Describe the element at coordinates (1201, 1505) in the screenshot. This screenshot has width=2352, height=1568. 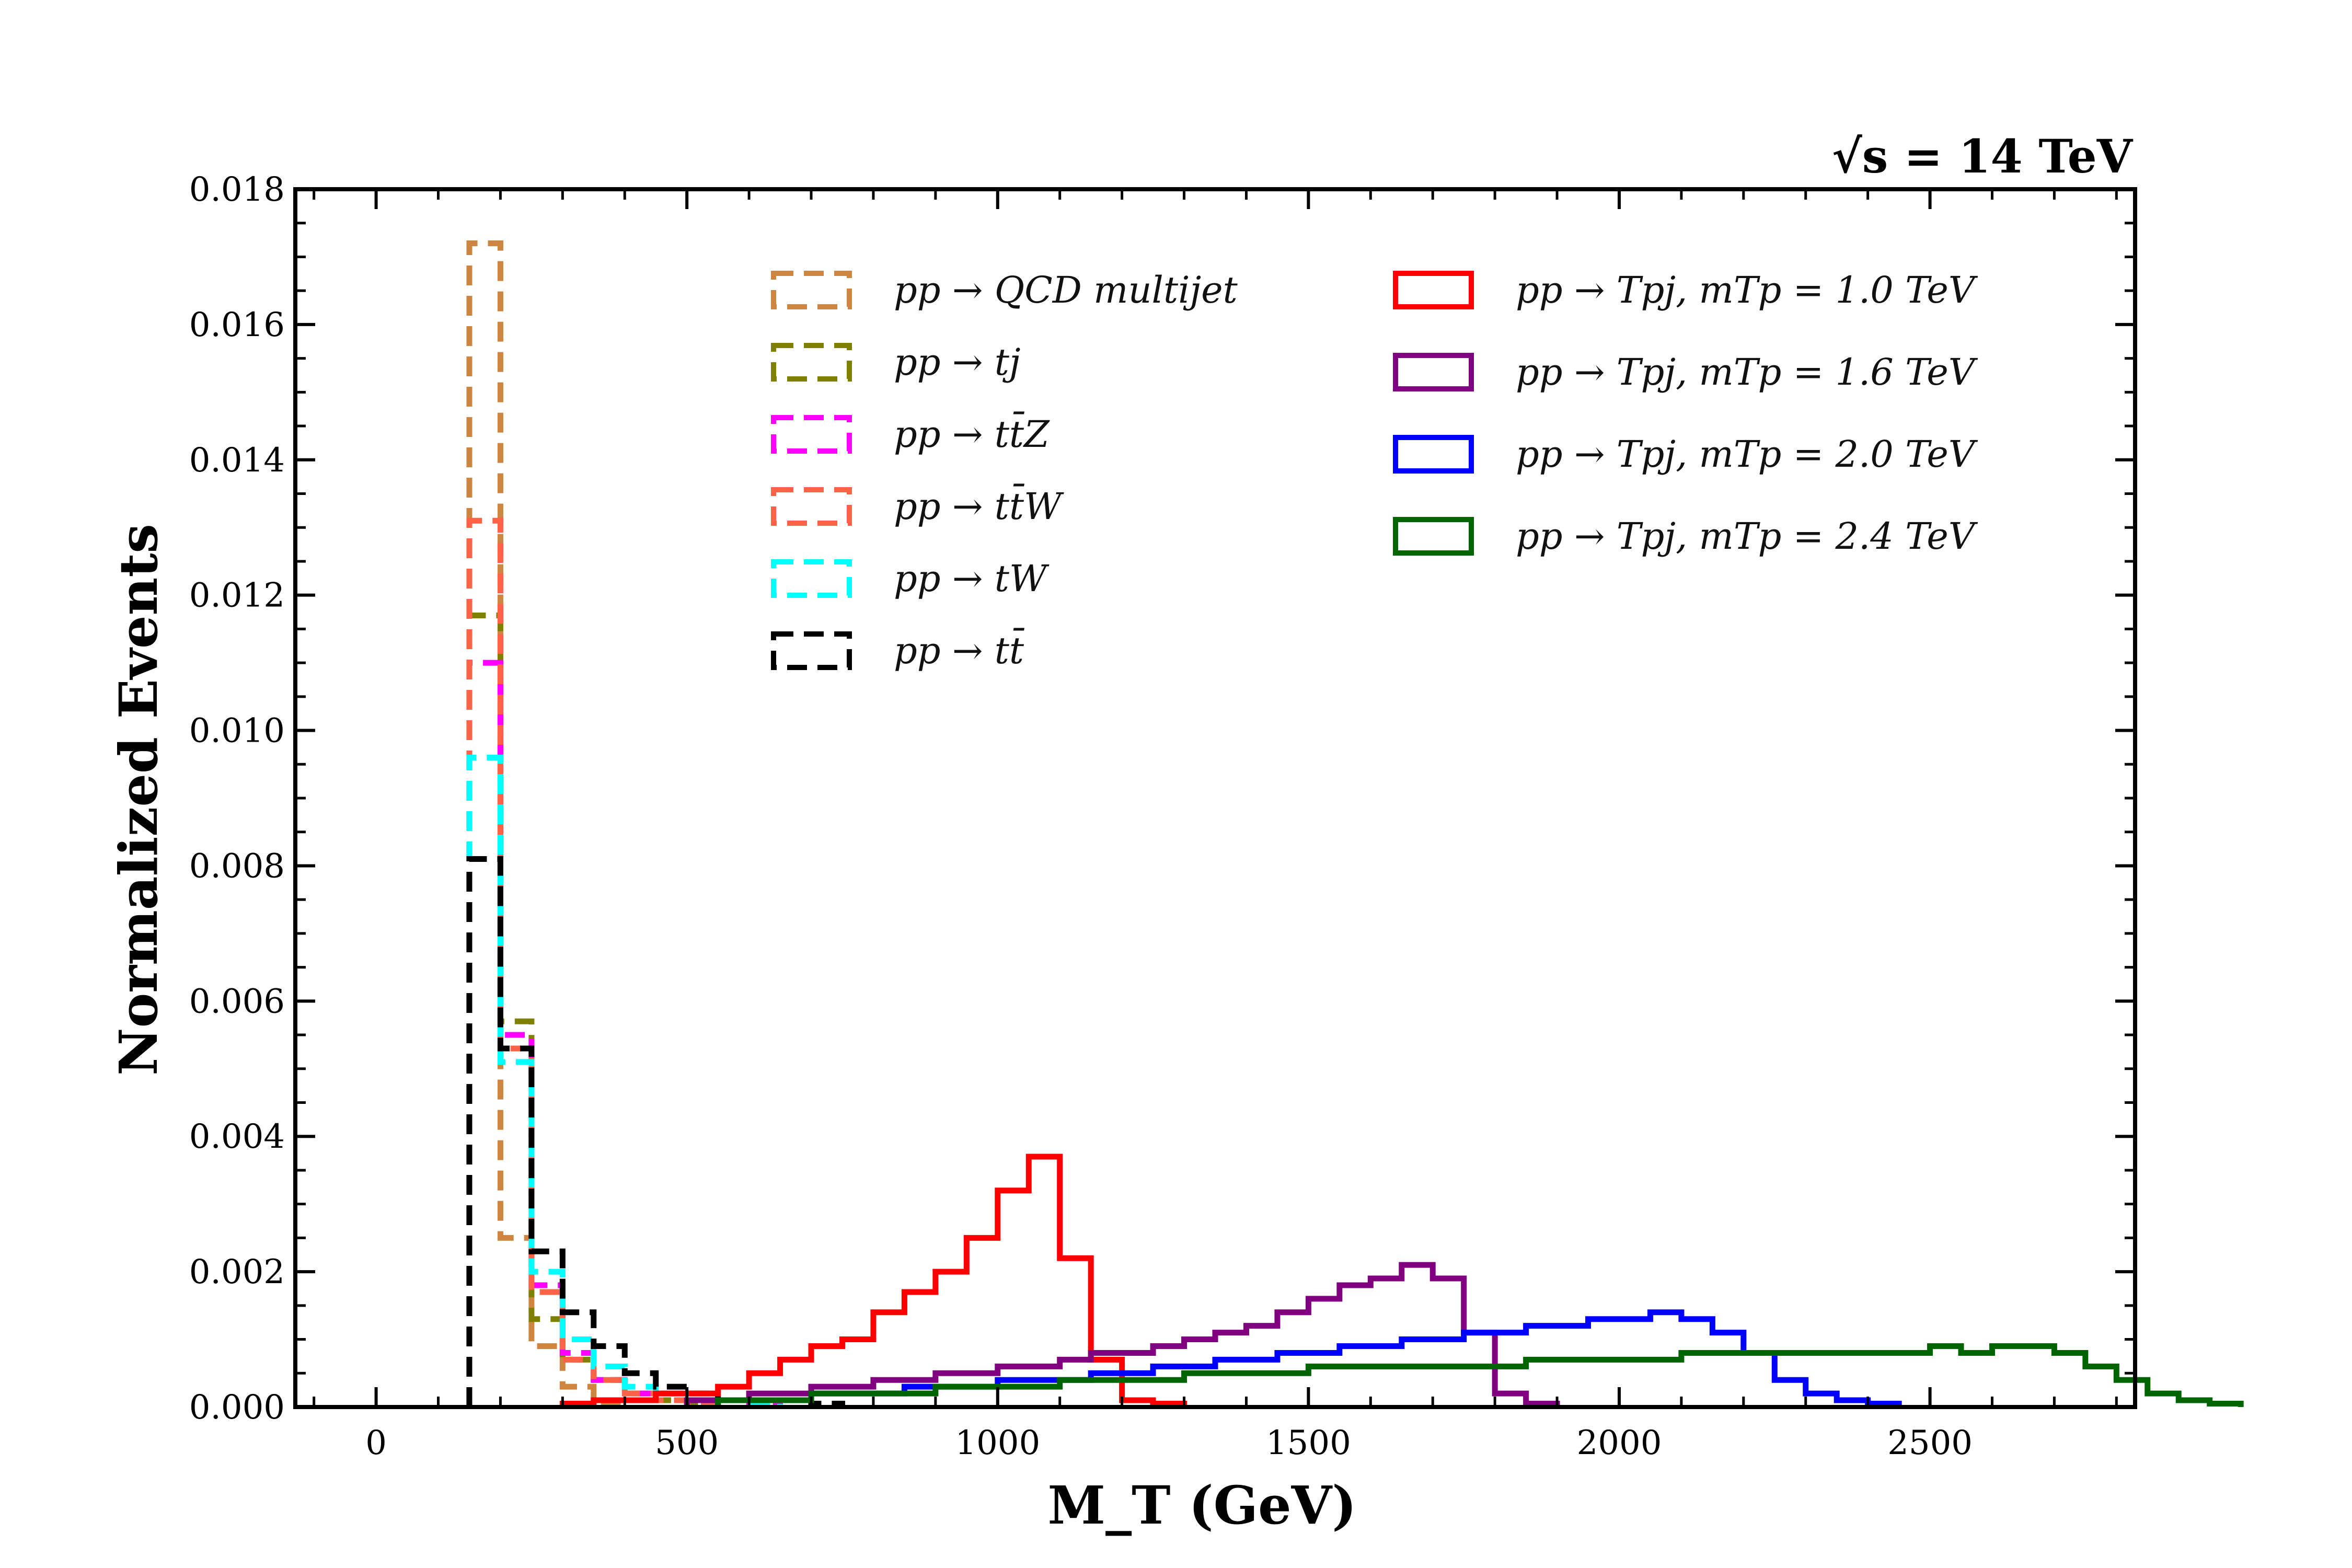
I see `x-axis-title: M_T (GeV)` at that location.